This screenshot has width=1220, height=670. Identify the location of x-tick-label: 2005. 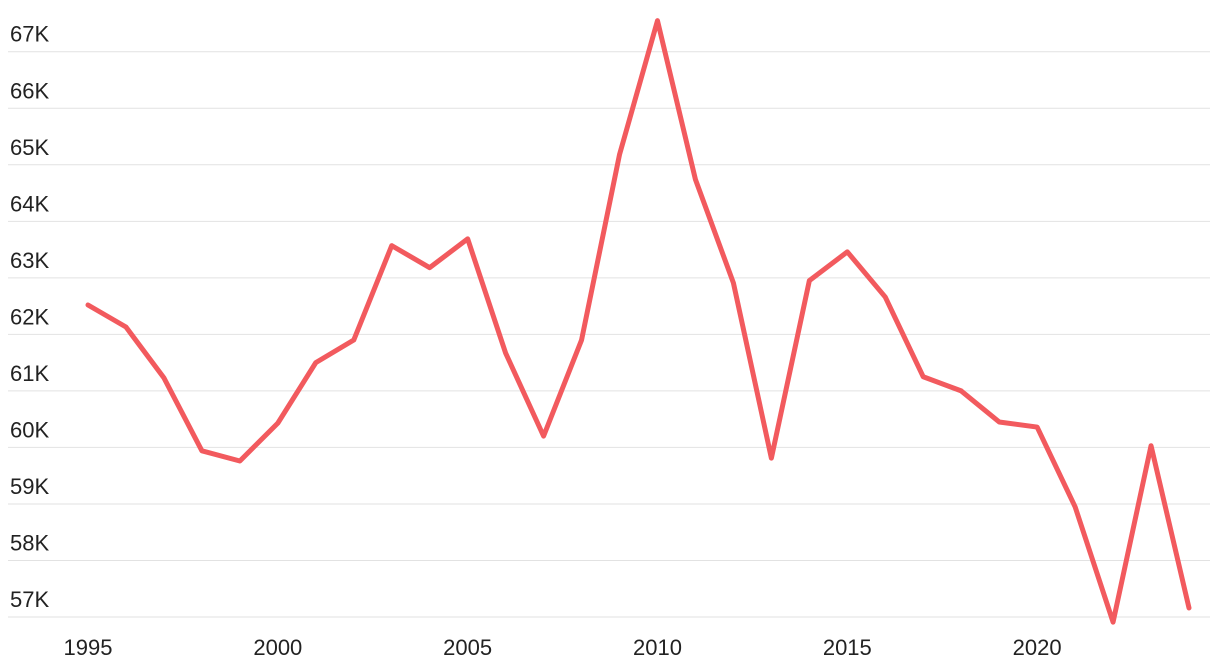
(467, 647).